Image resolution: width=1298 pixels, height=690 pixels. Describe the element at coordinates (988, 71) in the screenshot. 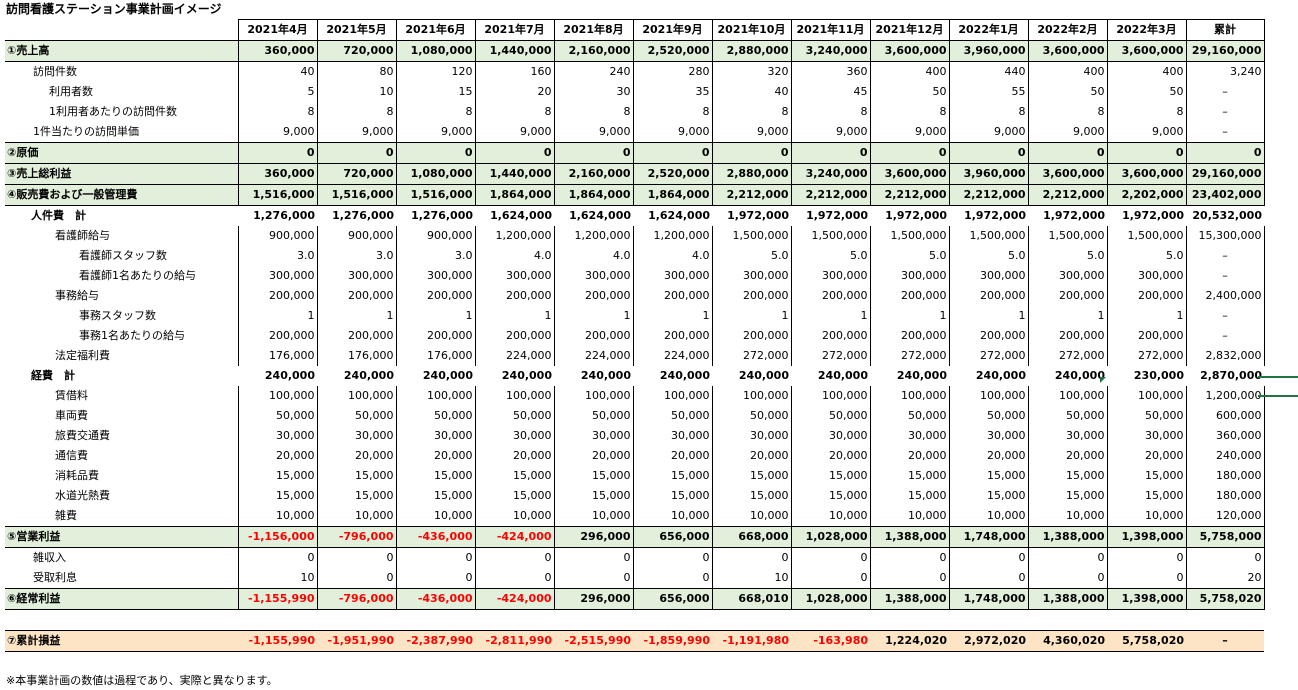

I see `table-cell: 440` at that location.